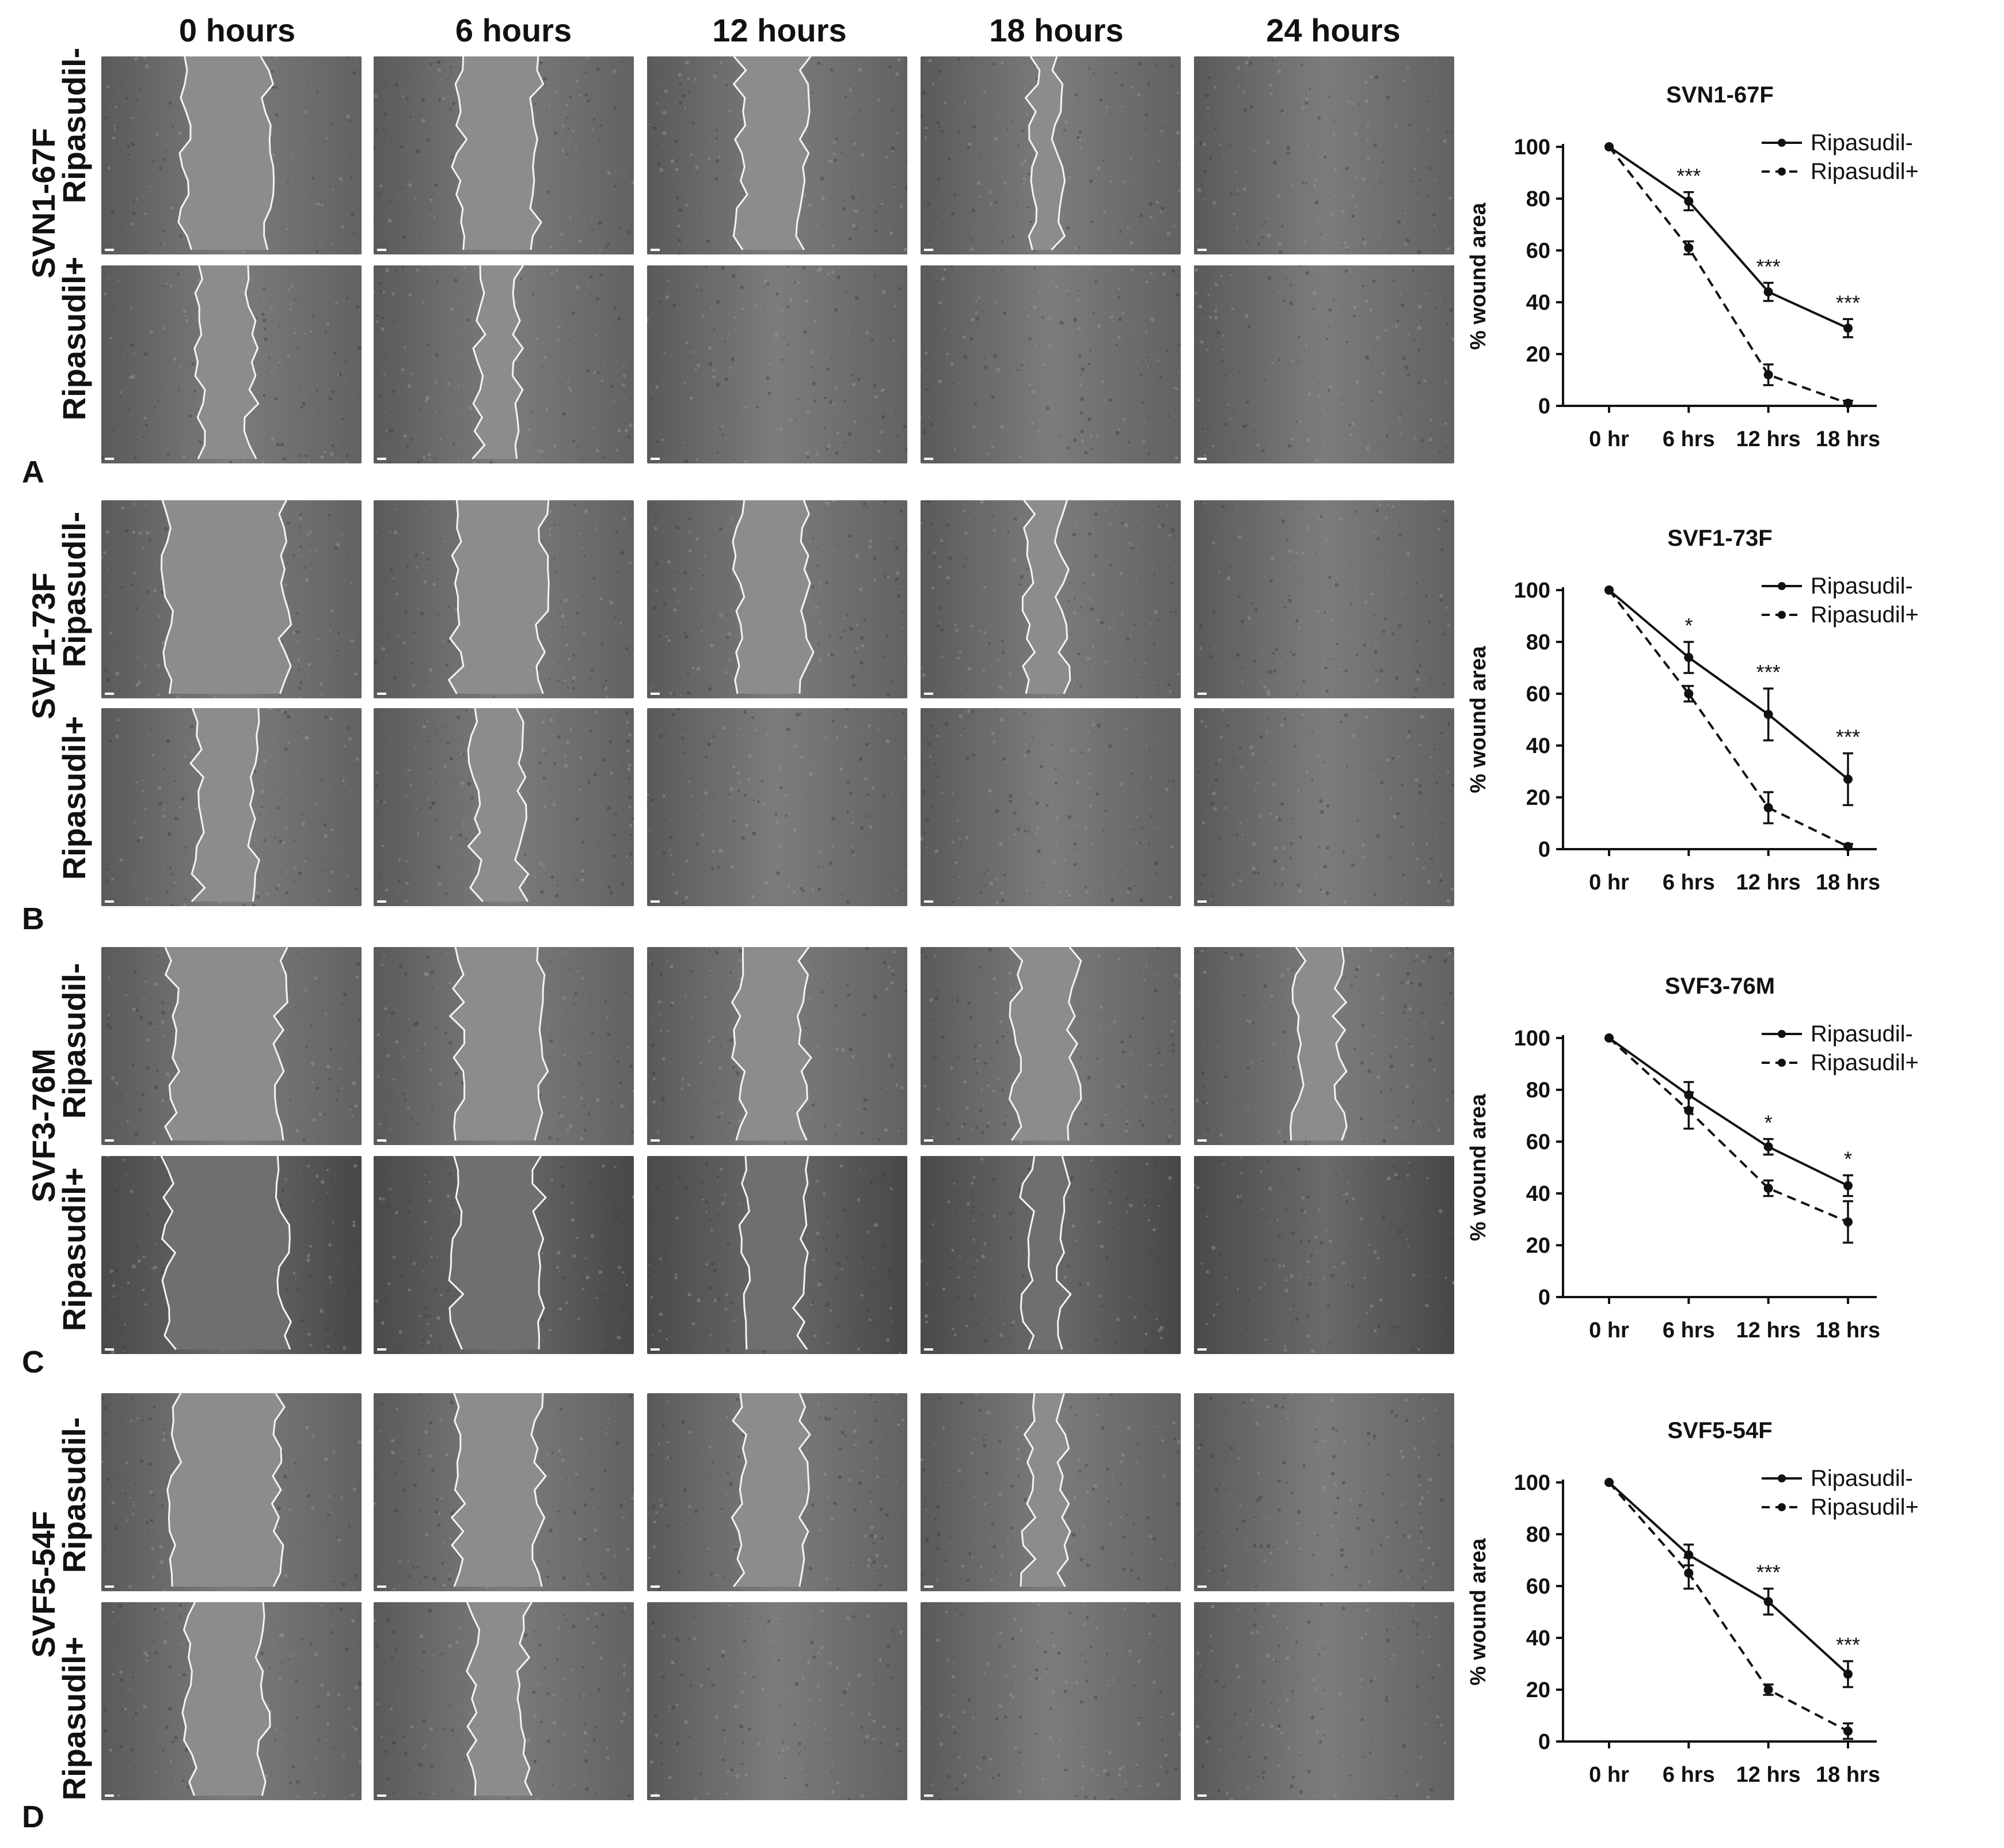  Describe the element at coordinates (513, 30) in the screenshot. I see `column-header-6h: 6 hours` at that location.